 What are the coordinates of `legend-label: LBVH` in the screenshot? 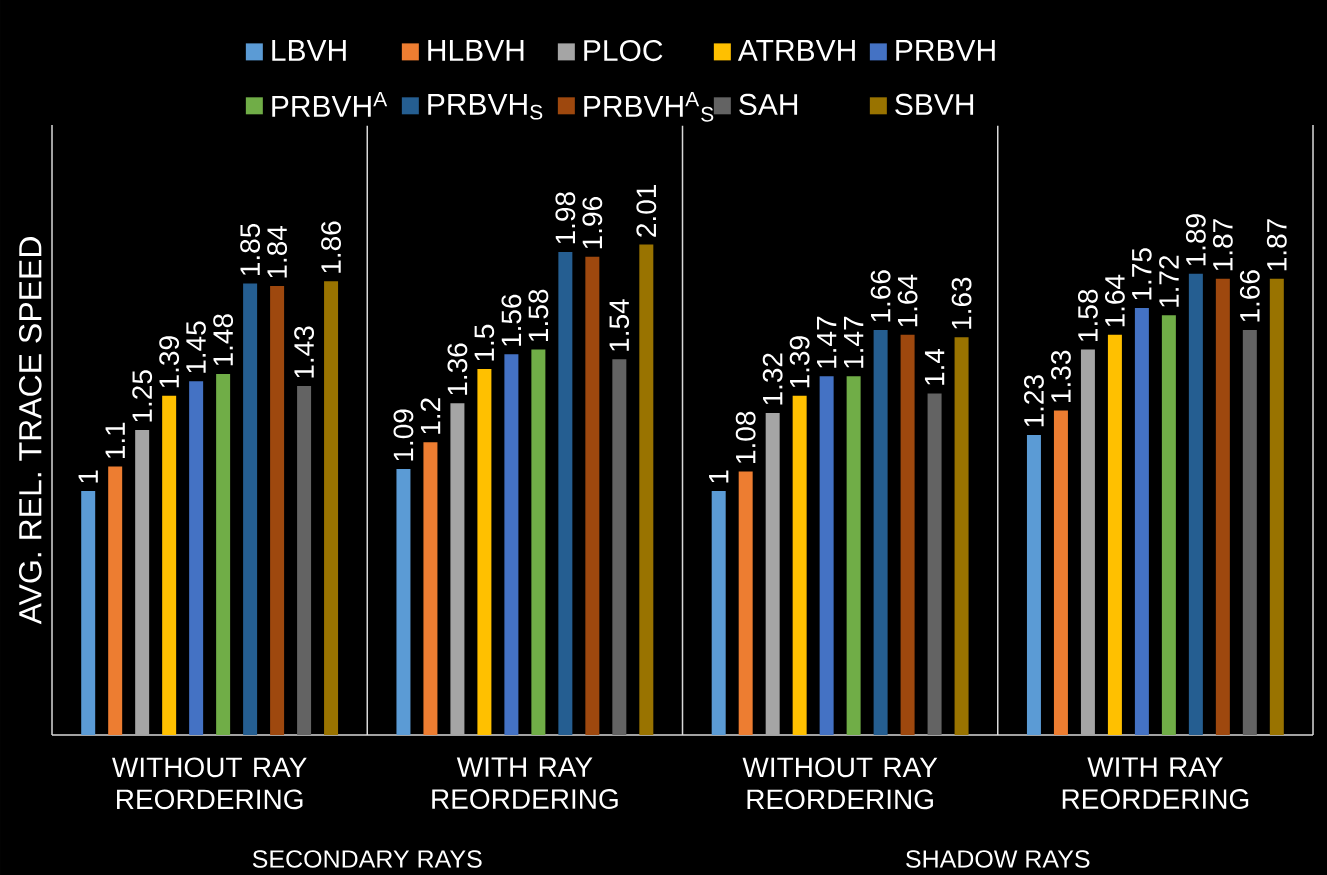 It's located at (309, 50).